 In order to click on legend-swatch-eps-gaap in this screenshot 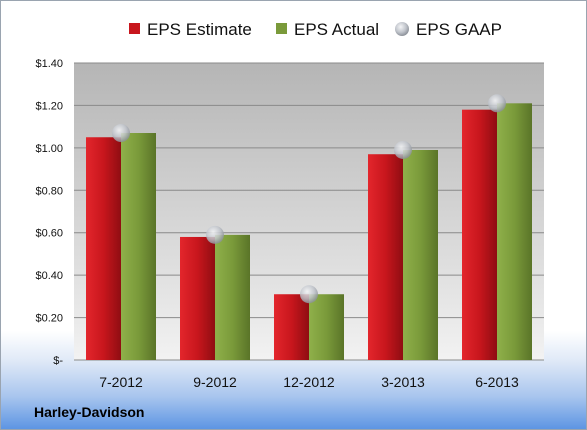, I will do `click(402, 29)`.